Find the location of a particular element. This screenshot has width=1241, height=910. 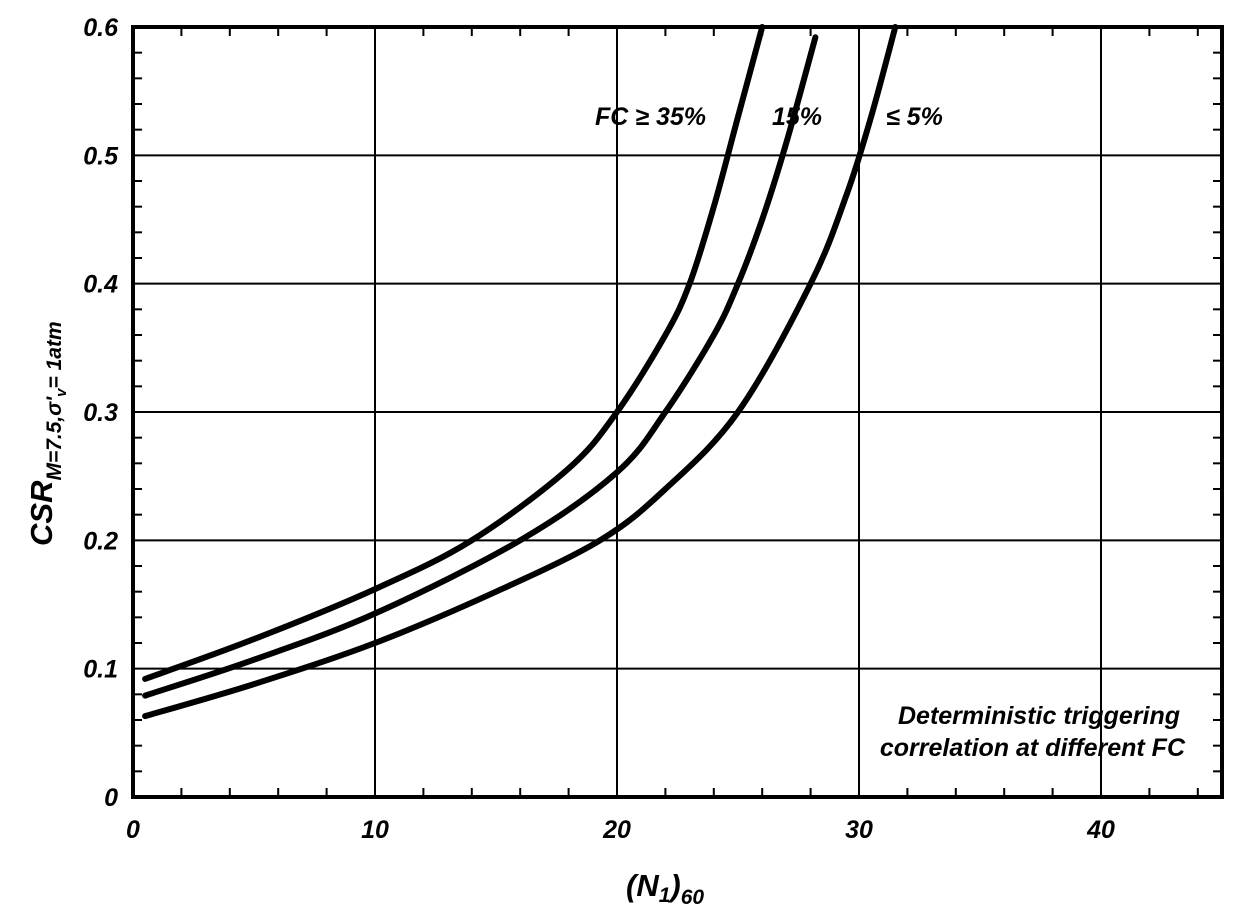

series-label-5: ≤ 5% is located at coordinates (914, 117).